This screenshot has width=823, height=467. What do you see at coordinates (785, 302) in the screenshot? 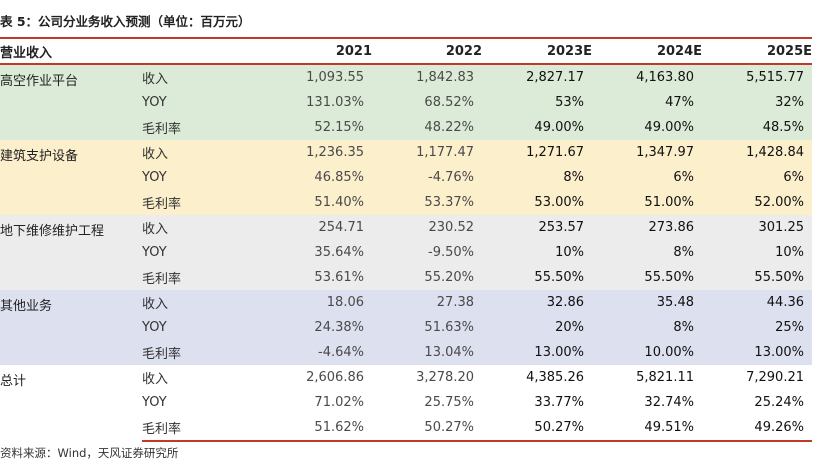
I see `value-cell: 44.36` at bounding box center [785, 302].